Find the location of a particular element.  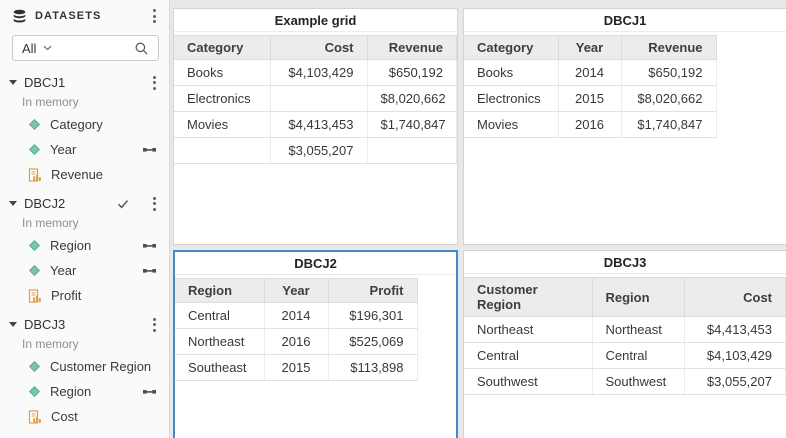

cell: Southeast is located at coordinates (220, 367).